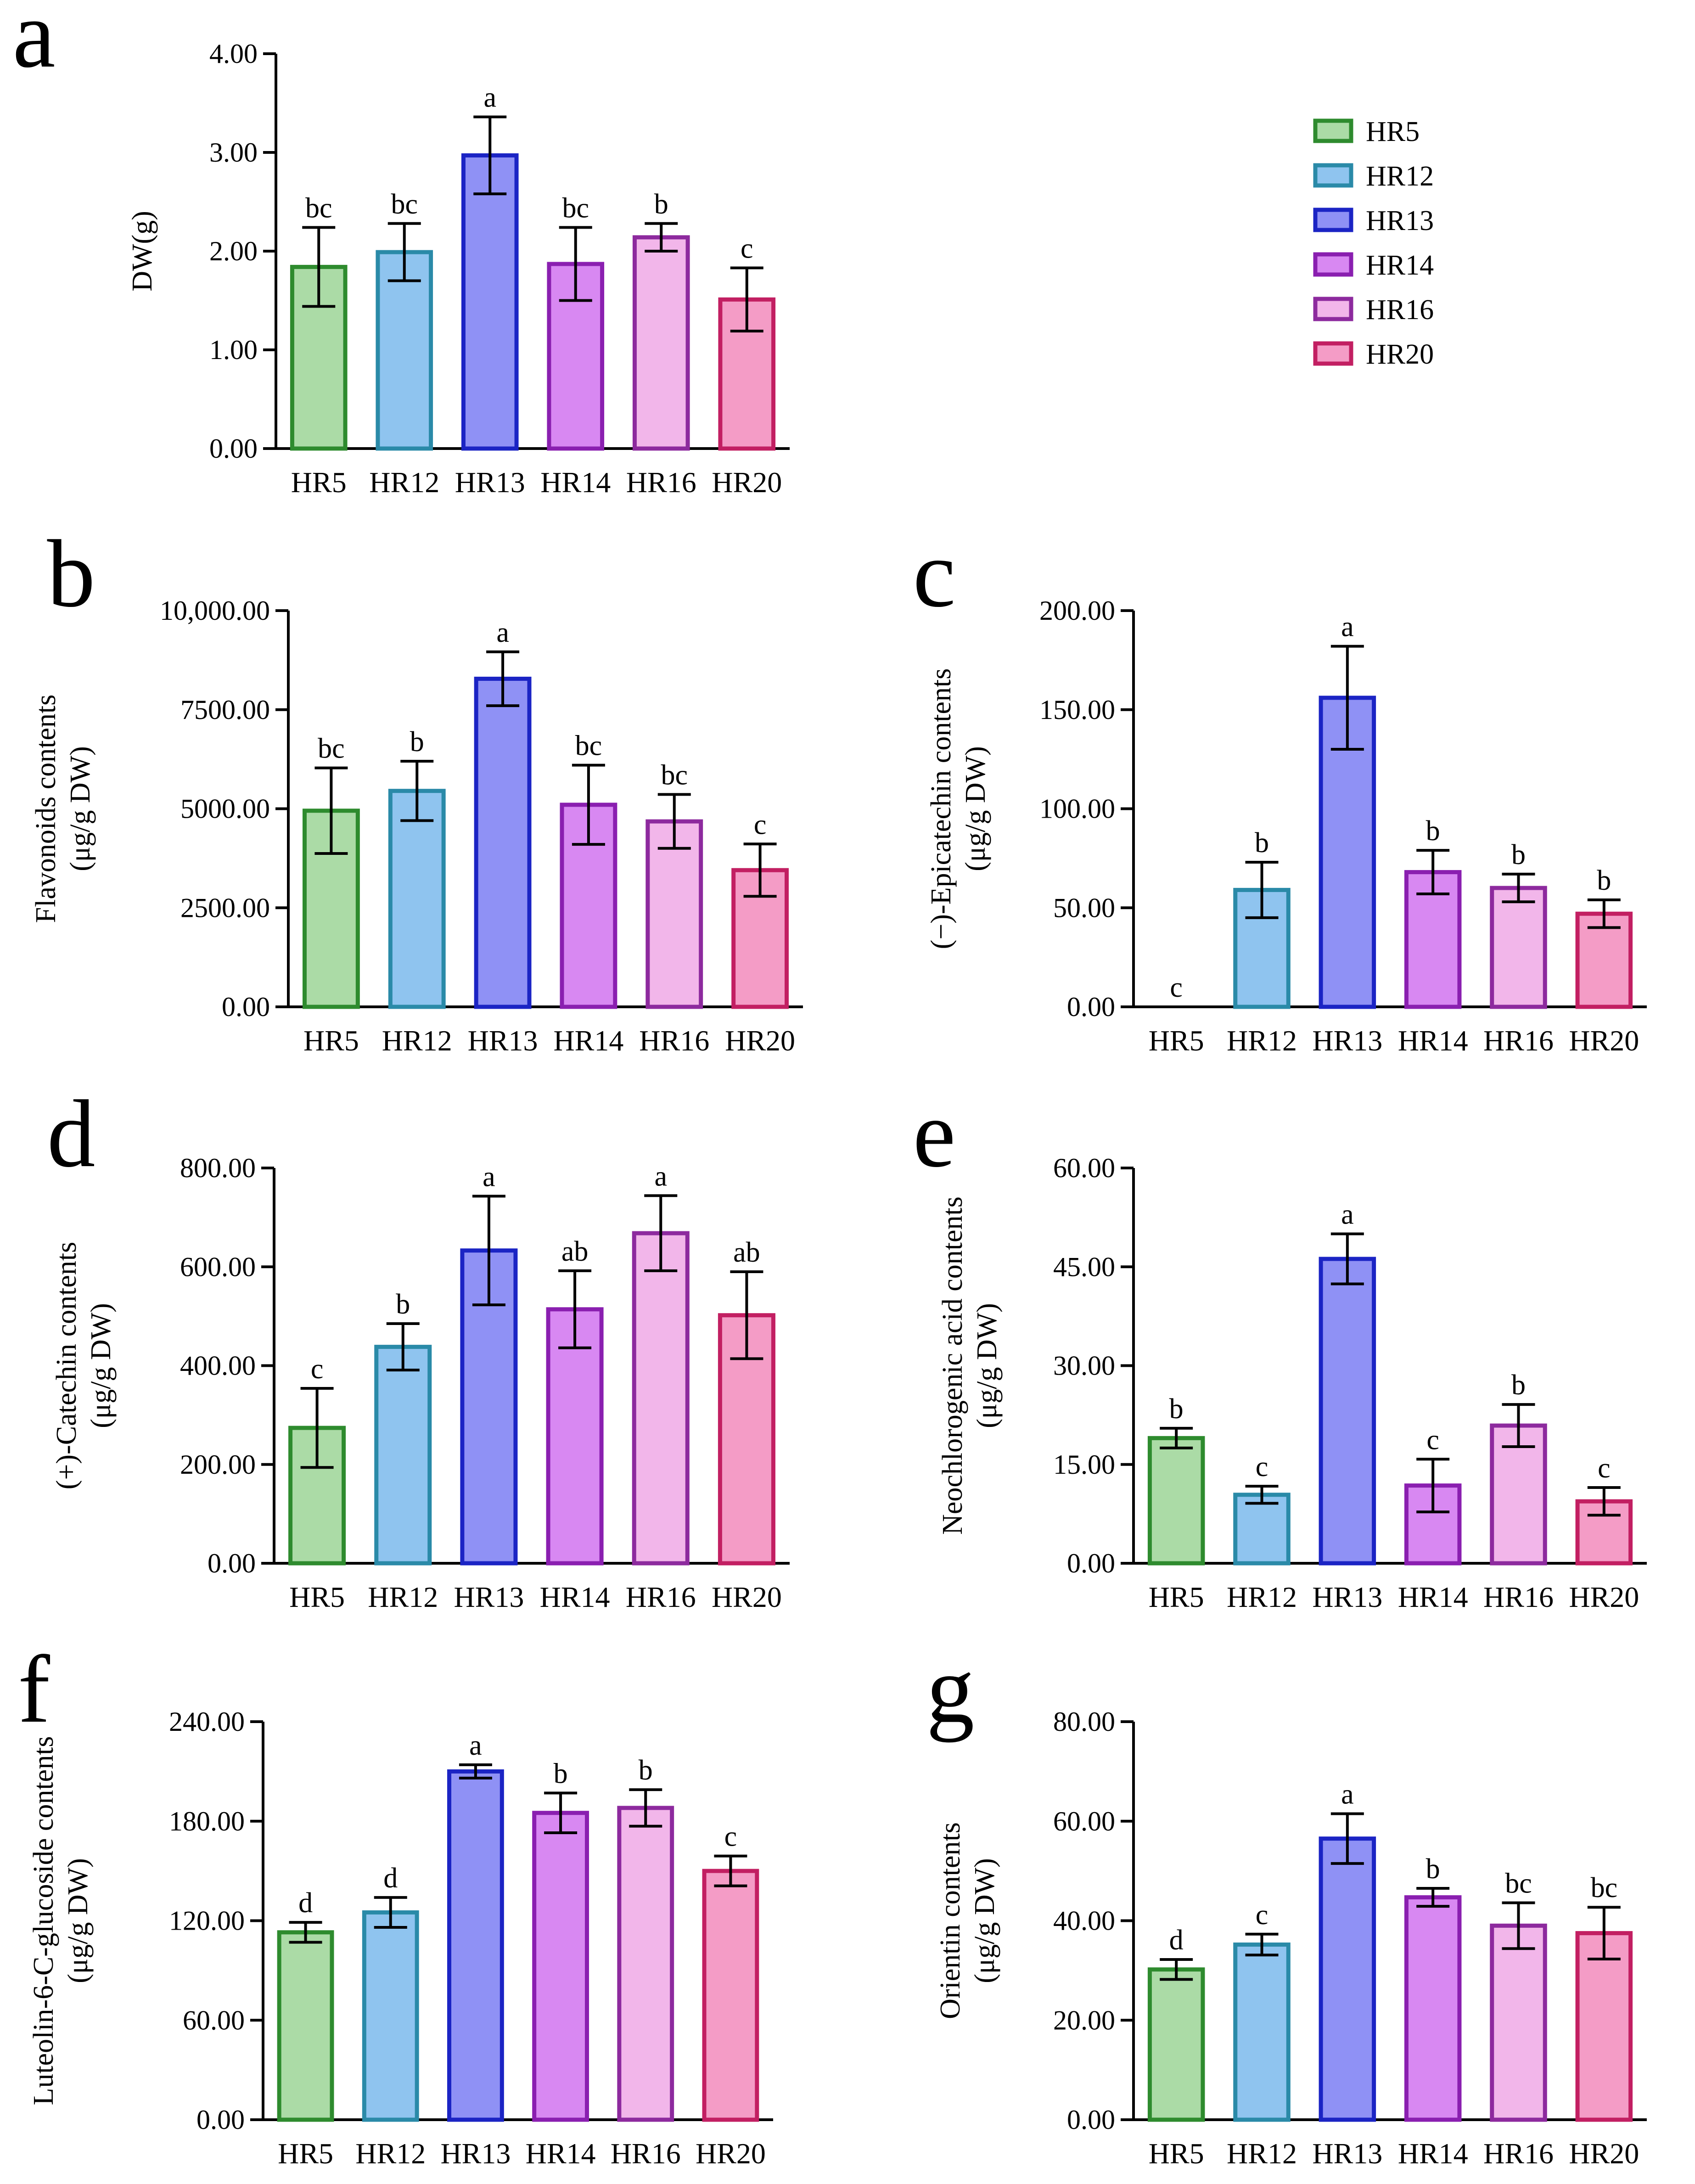  What do you see at coordinates (1084, 1821) in the screenshot?
I see `y-tick-label: 60.00` at bounding box center [1084, 1821].